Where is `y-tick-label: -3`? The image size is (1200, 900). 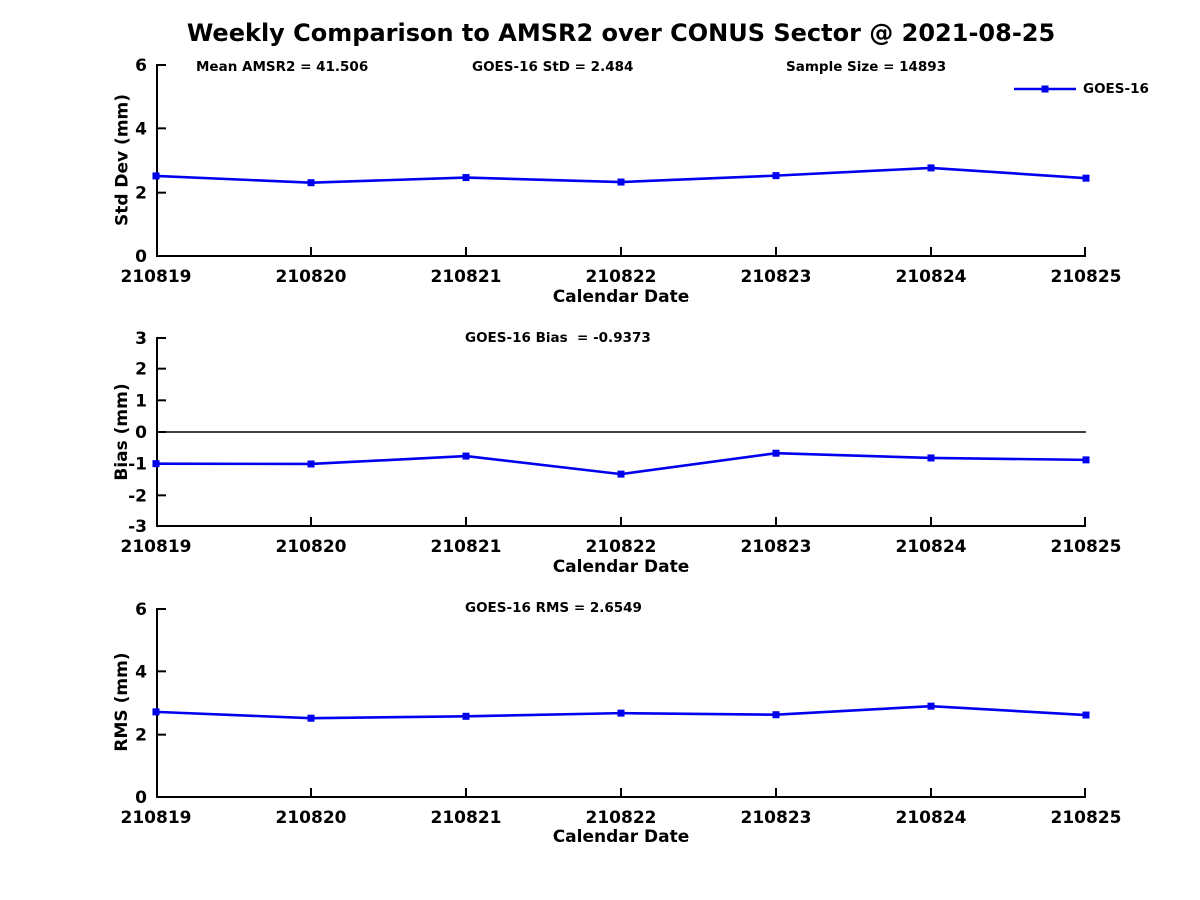 y-tick-label: -3 is located at coordinates (137, 527).